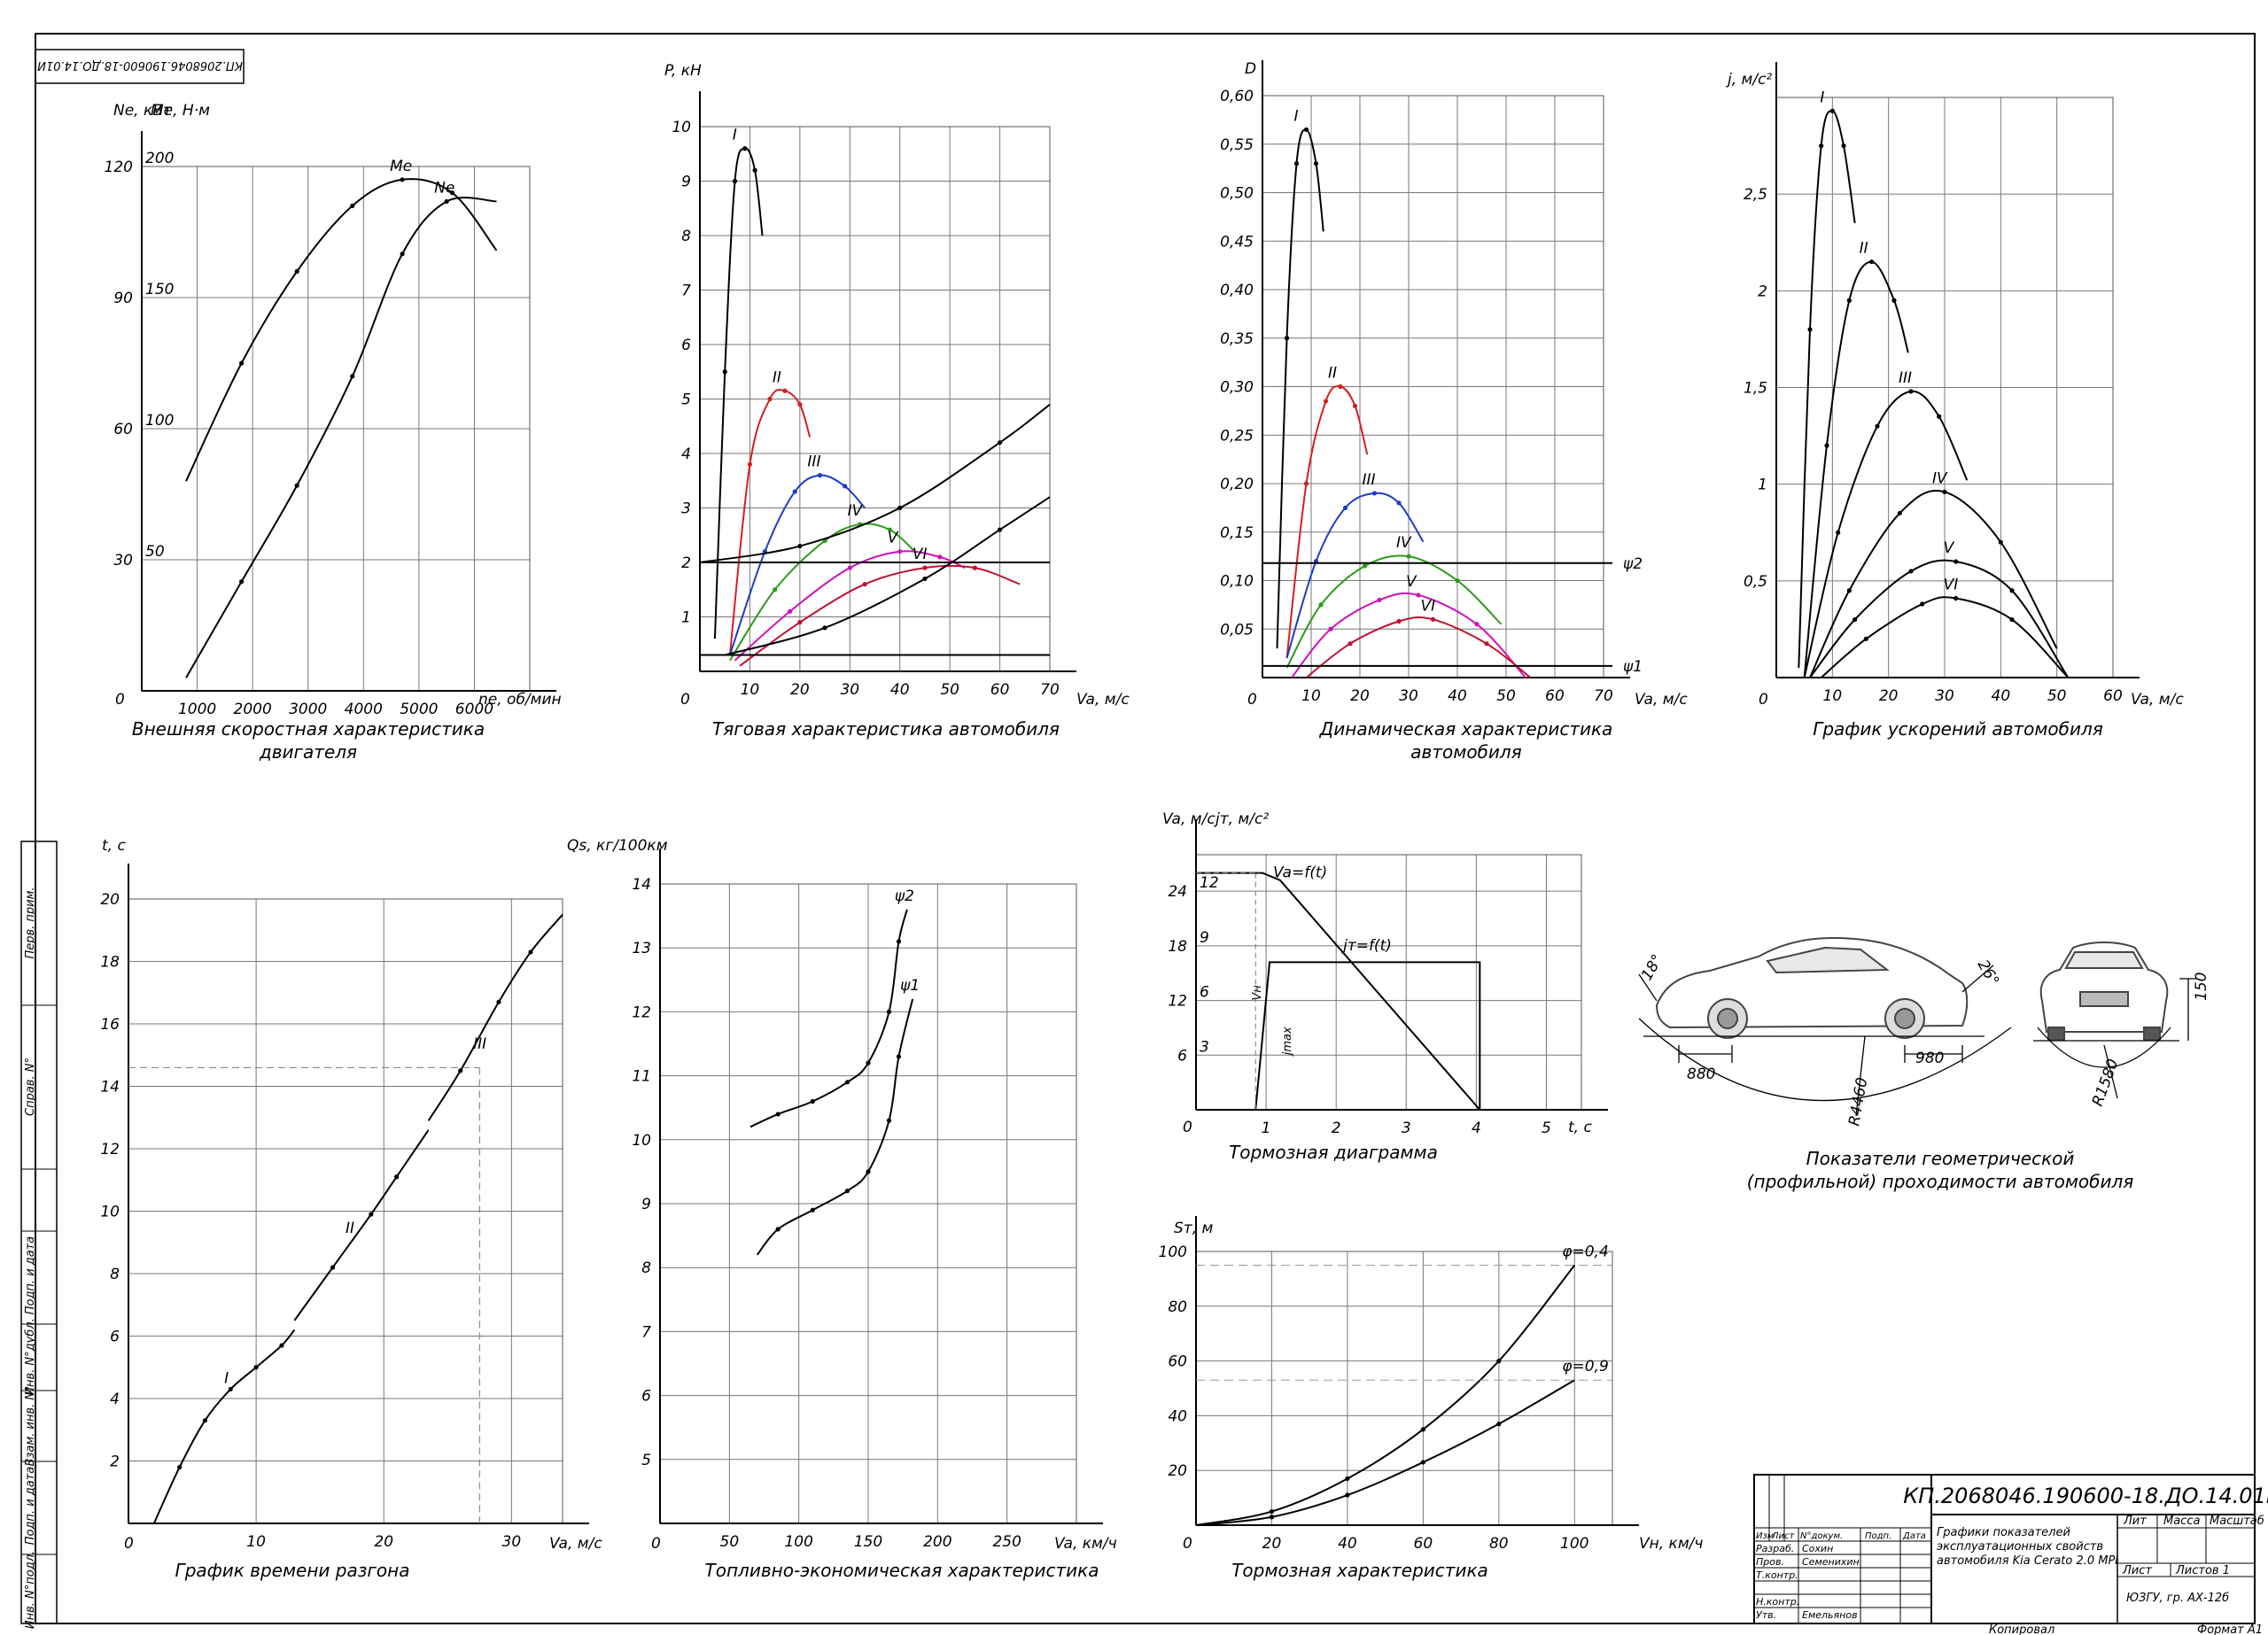 This screenshot has height=1635, width=2268. What do you see at coordinates (2135, 1521) in the screenshot?
I see `tb-lit: Лит` at bounding box center [2135, 1521].